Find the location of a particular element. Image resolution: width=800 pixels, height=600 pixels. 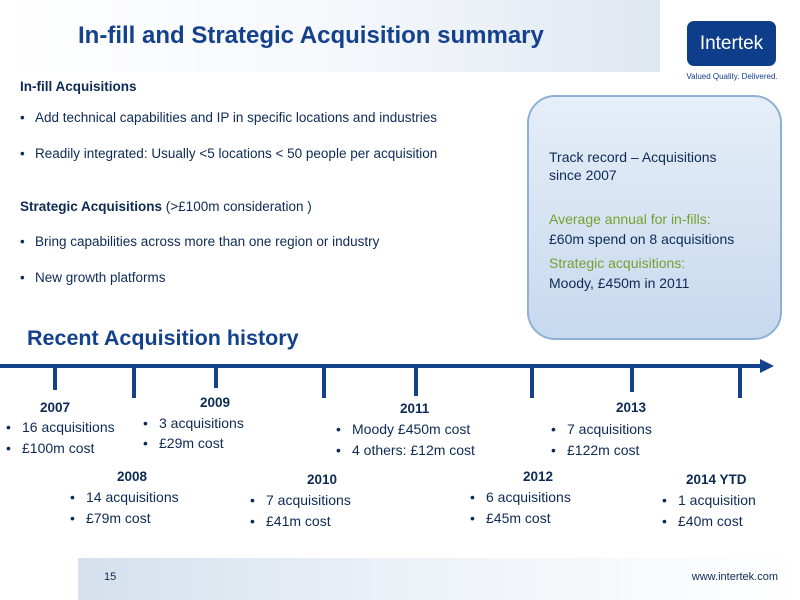

strategic-value: Moody, £450m in 2011 is located at coordinates (619, 283).